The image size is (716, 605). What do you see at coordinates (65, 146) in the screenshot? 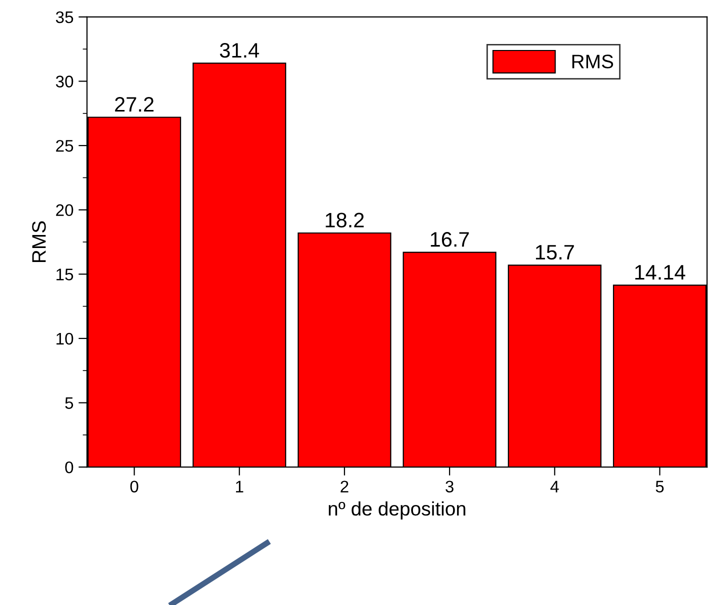
I see `y-tick-label: 25` at bounding box center [65, 146].